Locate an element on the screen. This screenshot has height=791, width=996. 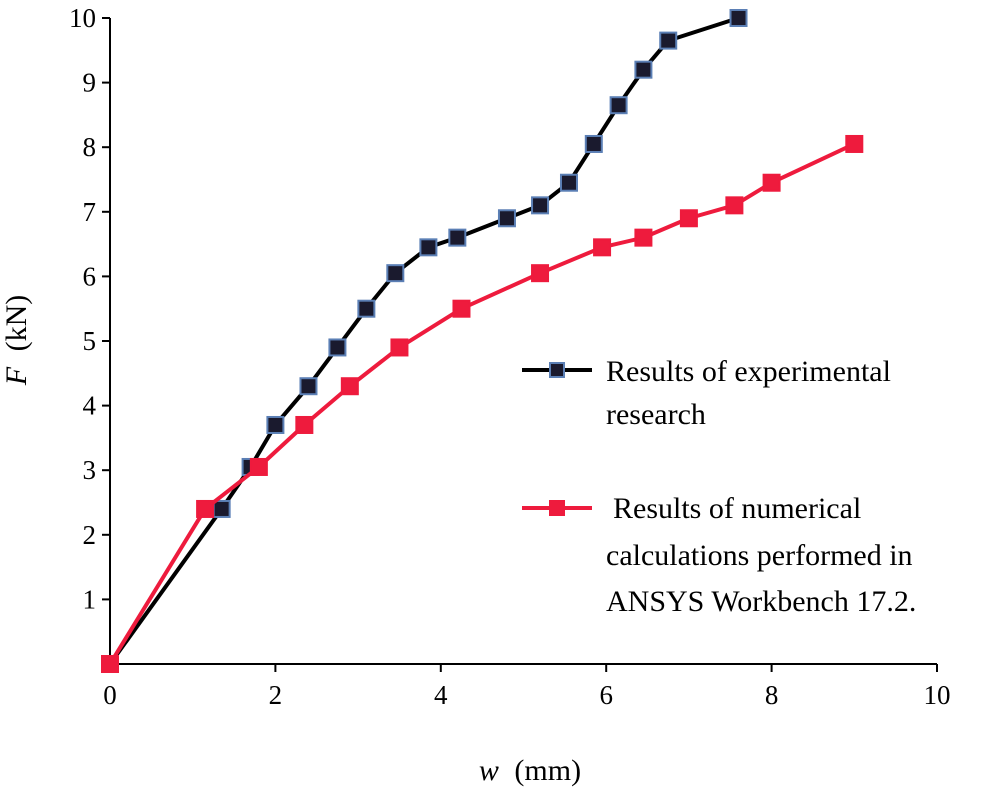
x-axis-unit: (mm) is located at coordinates (547, 770).